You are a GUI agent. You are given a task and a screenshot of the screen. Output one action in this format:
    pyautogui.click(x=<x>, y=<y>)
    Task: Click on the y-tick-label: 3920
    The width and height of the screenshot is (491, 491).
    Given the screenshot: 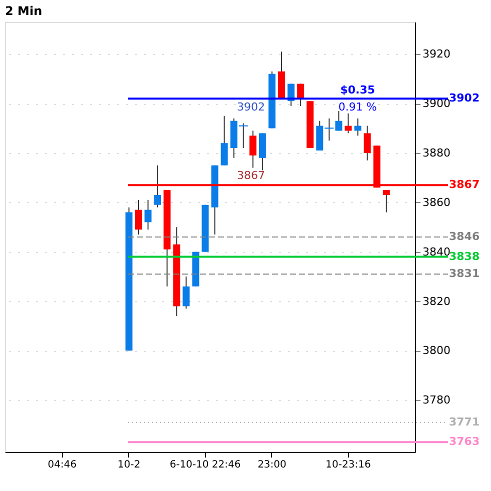 What is the action you would take?
    pyautogui.click(x=436, y=54)
    